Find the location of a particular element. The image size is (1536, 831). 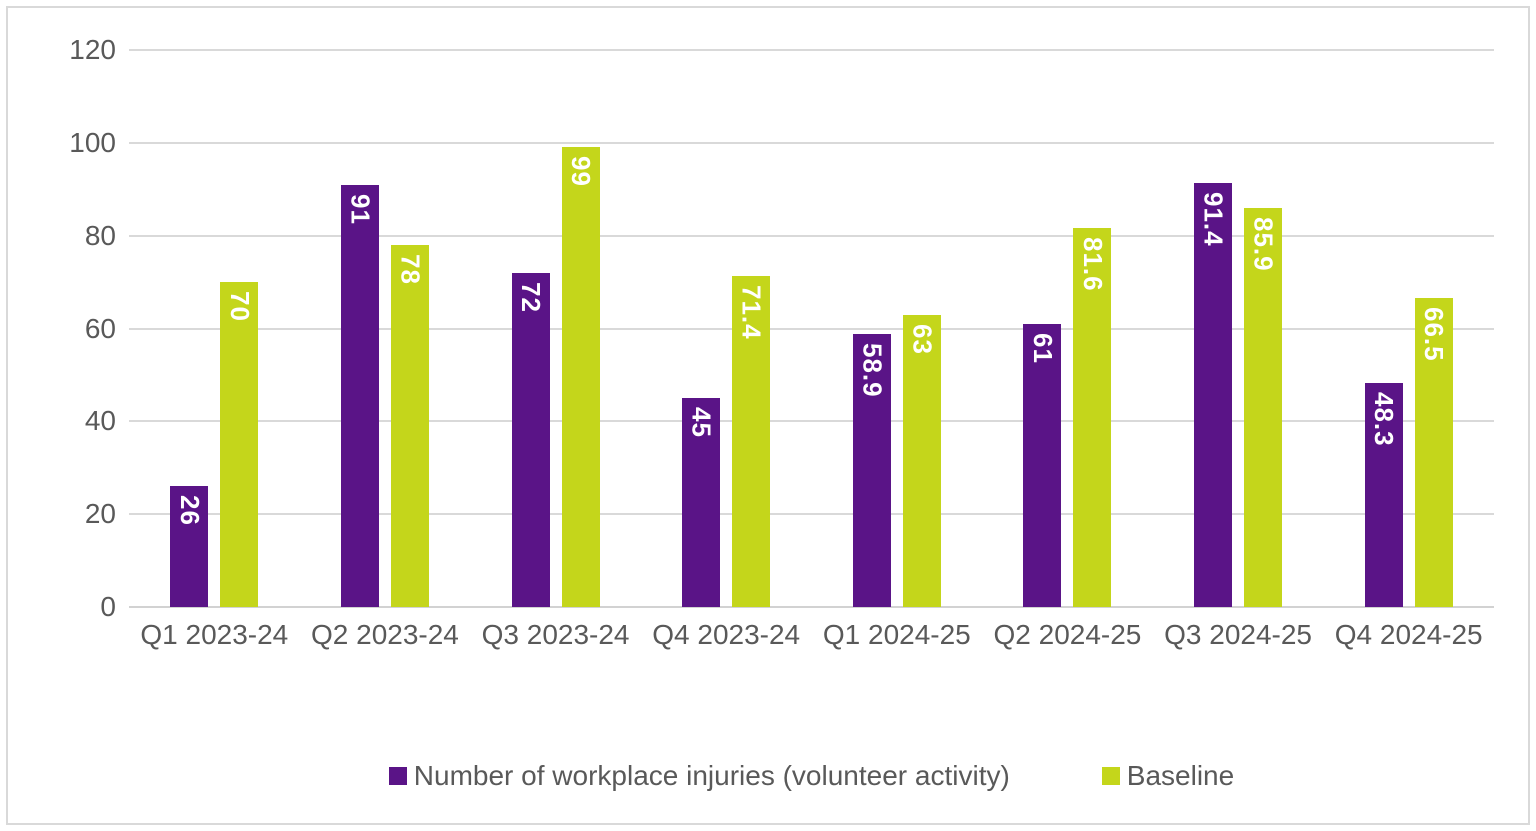

baseline-bar-q3-2023-24: 99 is located at coordinates (580, 377).